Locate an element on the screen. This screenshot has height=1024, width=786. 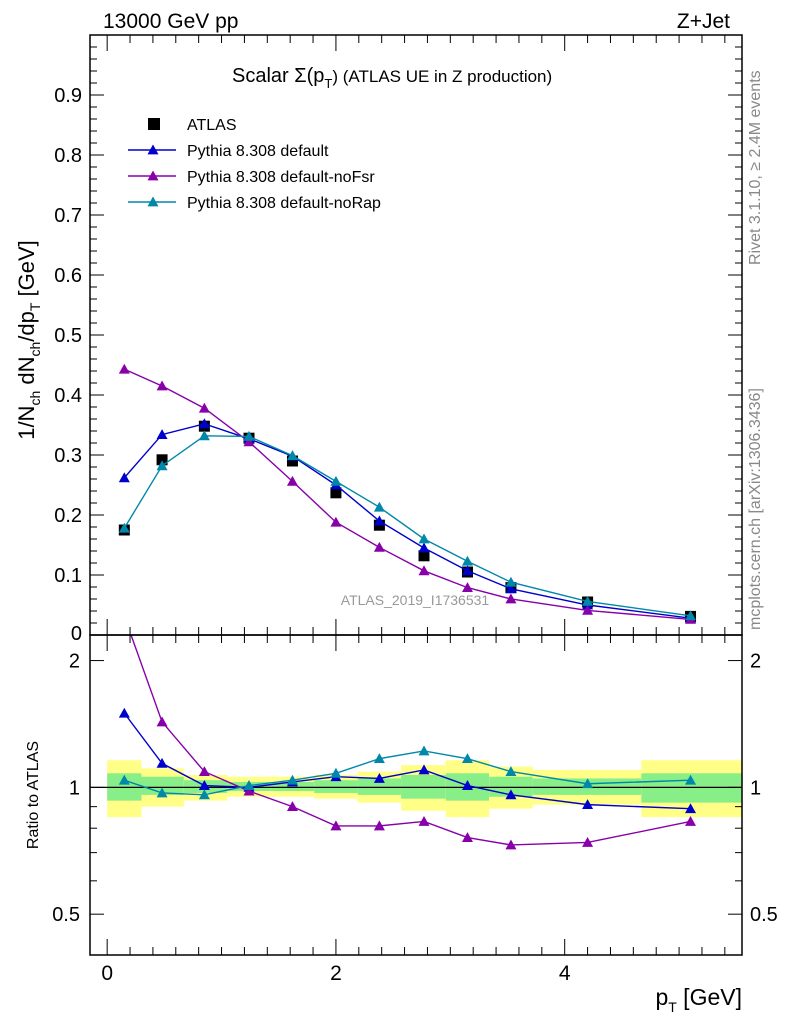
rivet-label: Rivet 3.1.10, ≥ 2.4M events is located at coordinates (755, 167).